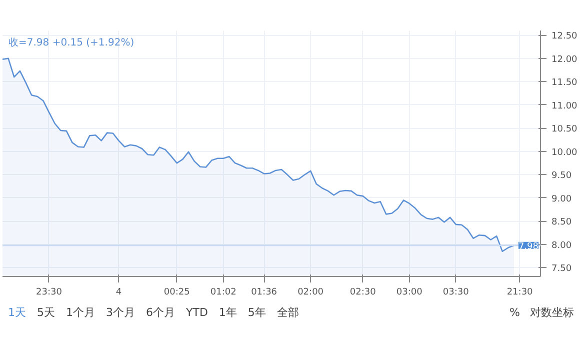 This screenshot has width=580, height=338. What do you see at coordinates (552, 312) in the screenshot?
I see `text: 对数坐标` at bounding box center [552, 312].